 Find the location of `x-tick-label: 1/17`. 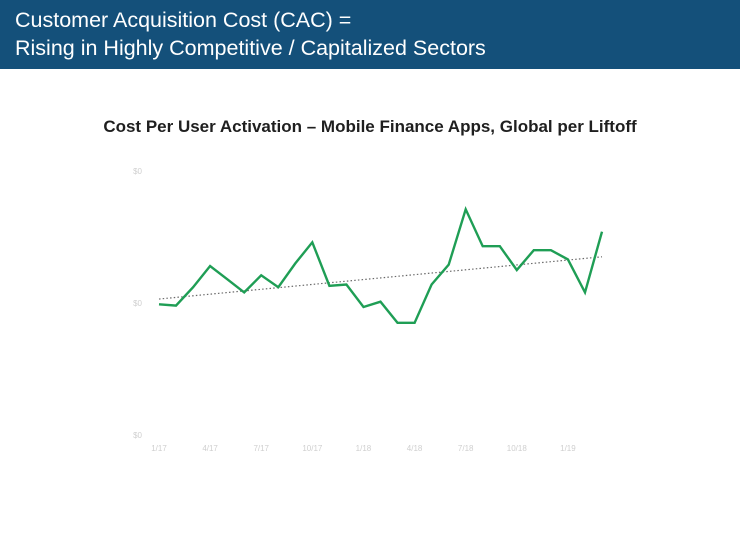

x-tick-label: 1/17 is located at coordinates (159, 448).